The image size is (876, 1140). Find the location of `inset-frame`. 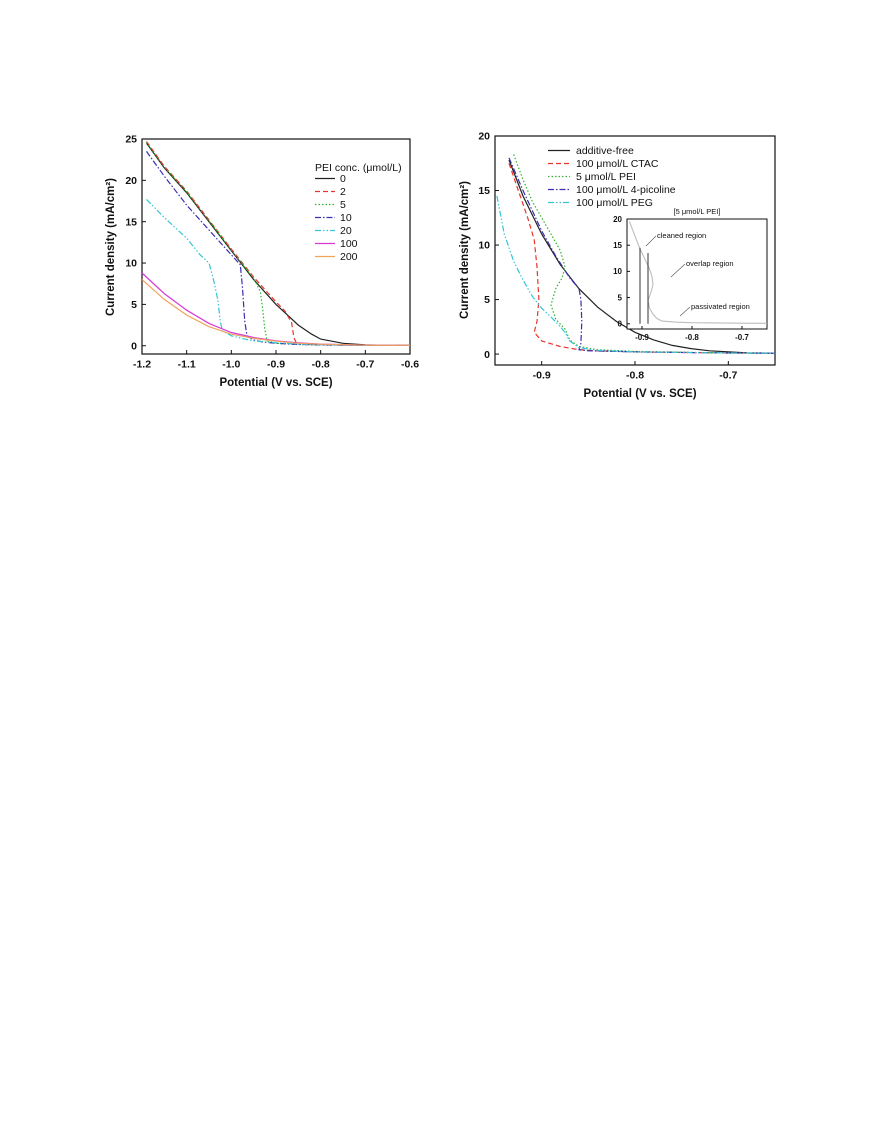

inset-frame is located at coordinates (697, 274).